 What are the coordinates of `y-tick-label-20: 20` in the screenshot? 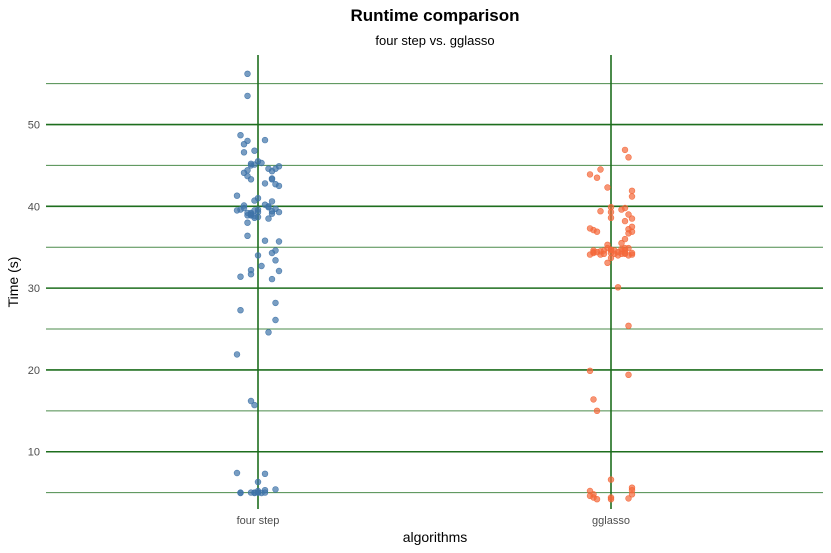 It's located at (34, 371).